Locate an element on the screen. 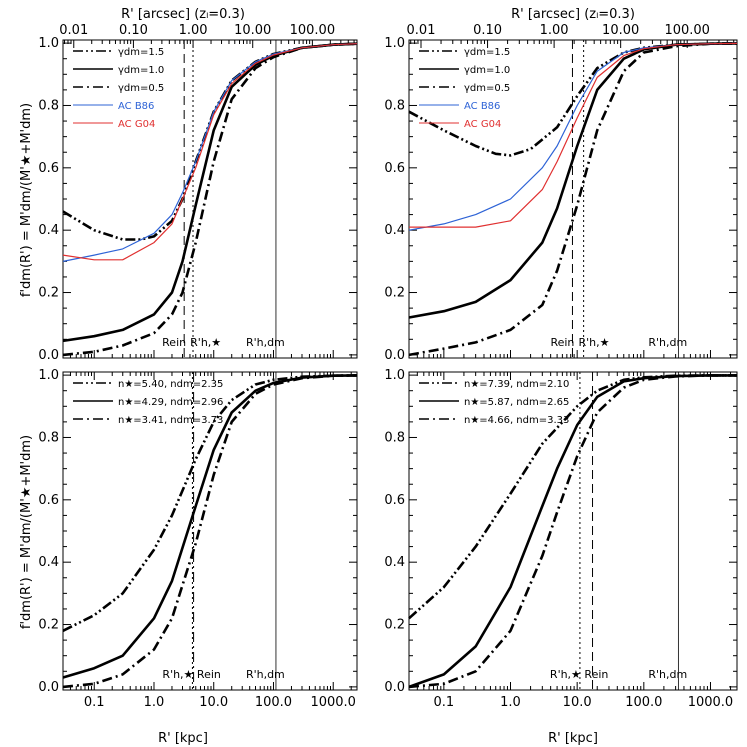  legend-label: n★=3.41, ndm=3.73 is located at coordinates (170, 420).